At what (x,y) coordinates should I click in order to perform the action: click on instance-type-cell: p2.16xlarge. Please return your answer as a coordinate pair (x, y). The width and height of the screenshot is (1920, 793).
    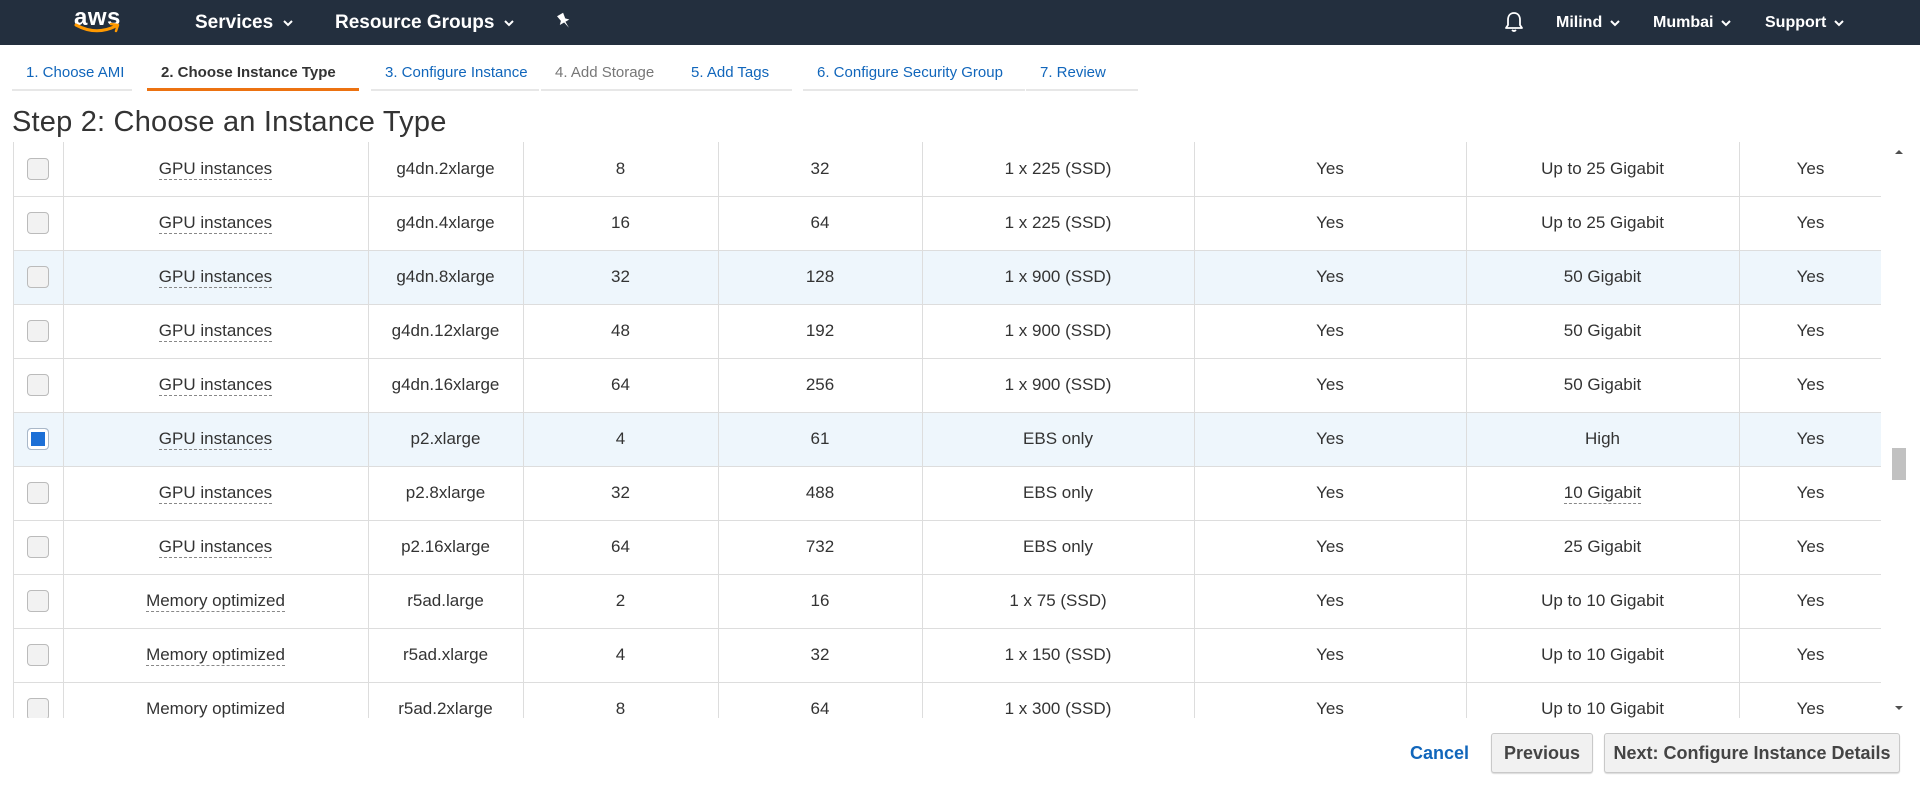
    Looking at the image, I should click on (446, 547).